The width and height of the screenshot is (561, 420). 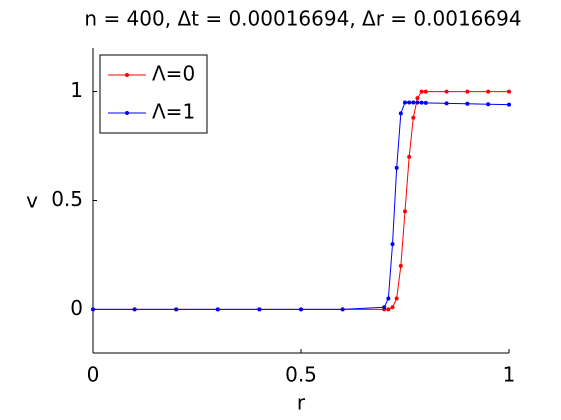 What do you see at coordinates (173, 74) in the screenshot?
I see `legend-label: Λ=0` at bounding box center [173, 74].